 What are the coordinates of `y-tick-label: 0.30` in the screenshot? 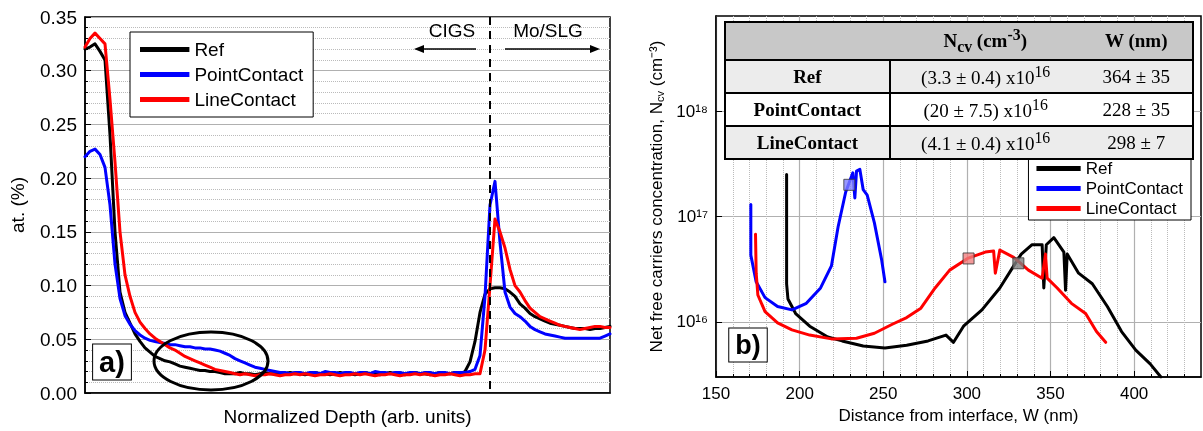 It's located at (58, 71).